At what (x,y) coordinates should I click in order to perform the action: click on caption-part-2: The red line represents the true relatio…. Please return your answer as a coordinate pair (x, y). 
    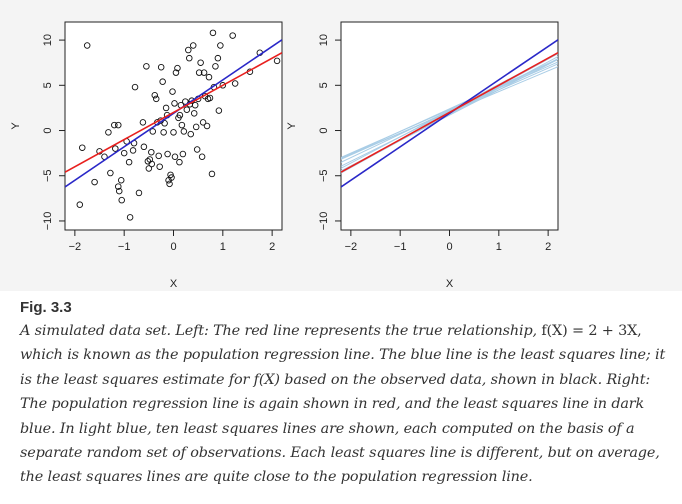
    Looking at the image, I should click on (377, 331).